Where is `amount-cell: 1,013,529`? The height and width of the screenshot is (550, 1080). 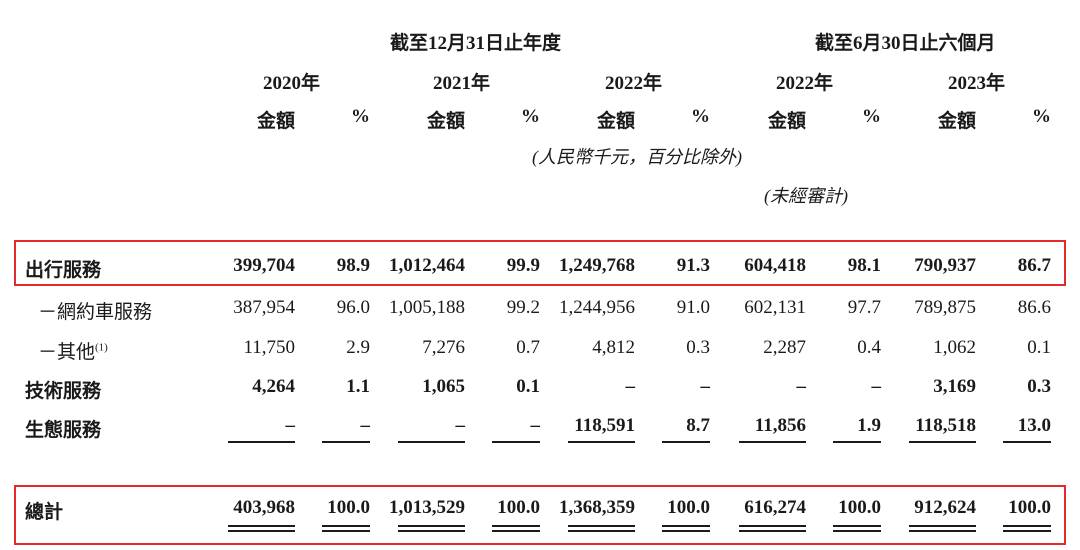
amount-cell: 1,013,529 is located at coordinates (427, 507).